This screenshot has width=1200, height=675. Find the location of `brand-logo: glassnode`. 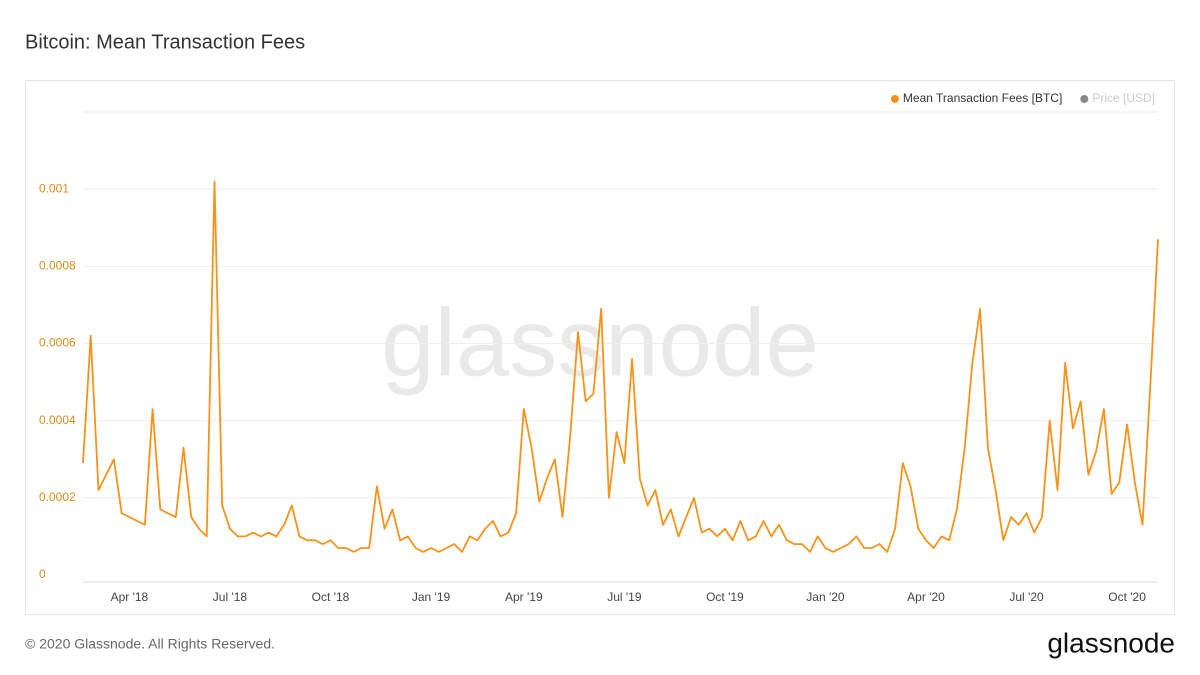

brand-logo: glassnode is located at coordinates (1111, 642).